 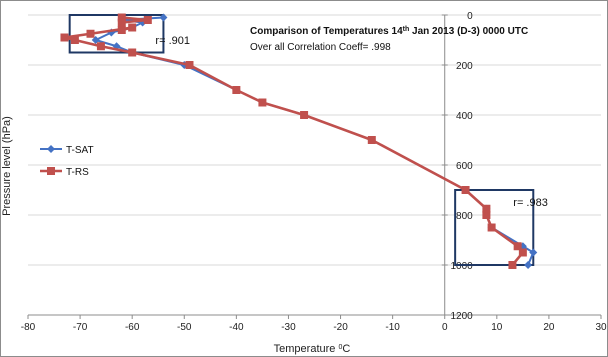 I want to click on x-tick-label: -40, so click(x=236, y=327).